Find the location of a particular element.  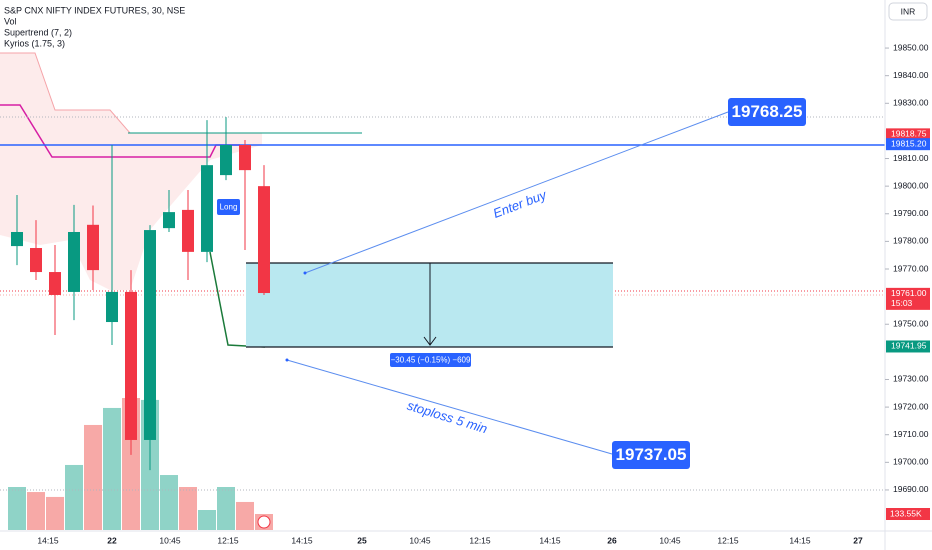

measure-label: −30.45 (−0.15%) −609 is located at coordinates (431, 360).